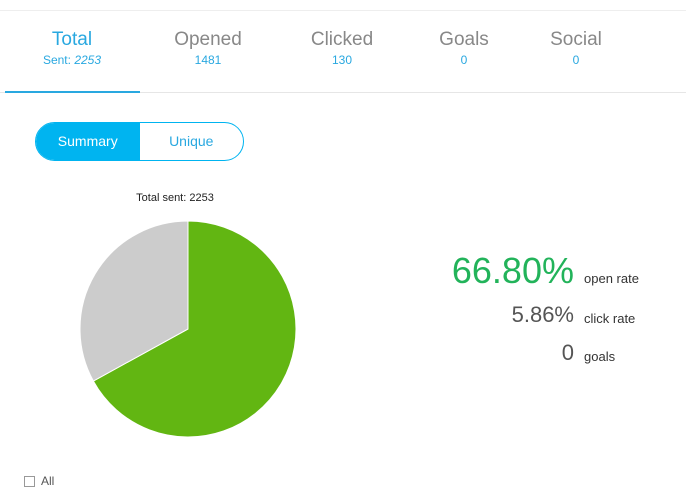  Describe the element at coordinates (343, 10) in the screenshot. I see `divider` at that location.